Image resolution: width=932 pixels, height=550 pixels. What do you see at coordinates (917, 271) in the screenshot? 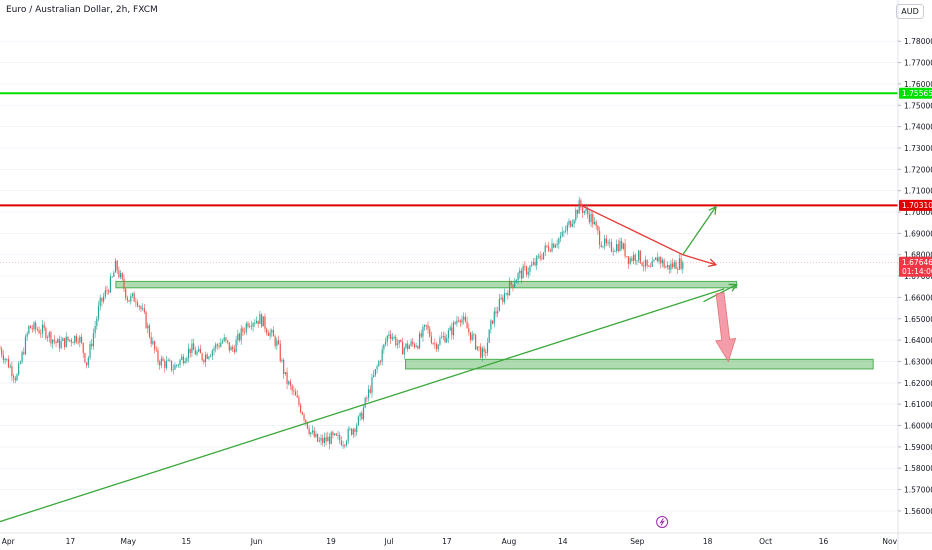
I see `last-price-badge-countdown: 01:14:00` at bounding box center [917, 271].